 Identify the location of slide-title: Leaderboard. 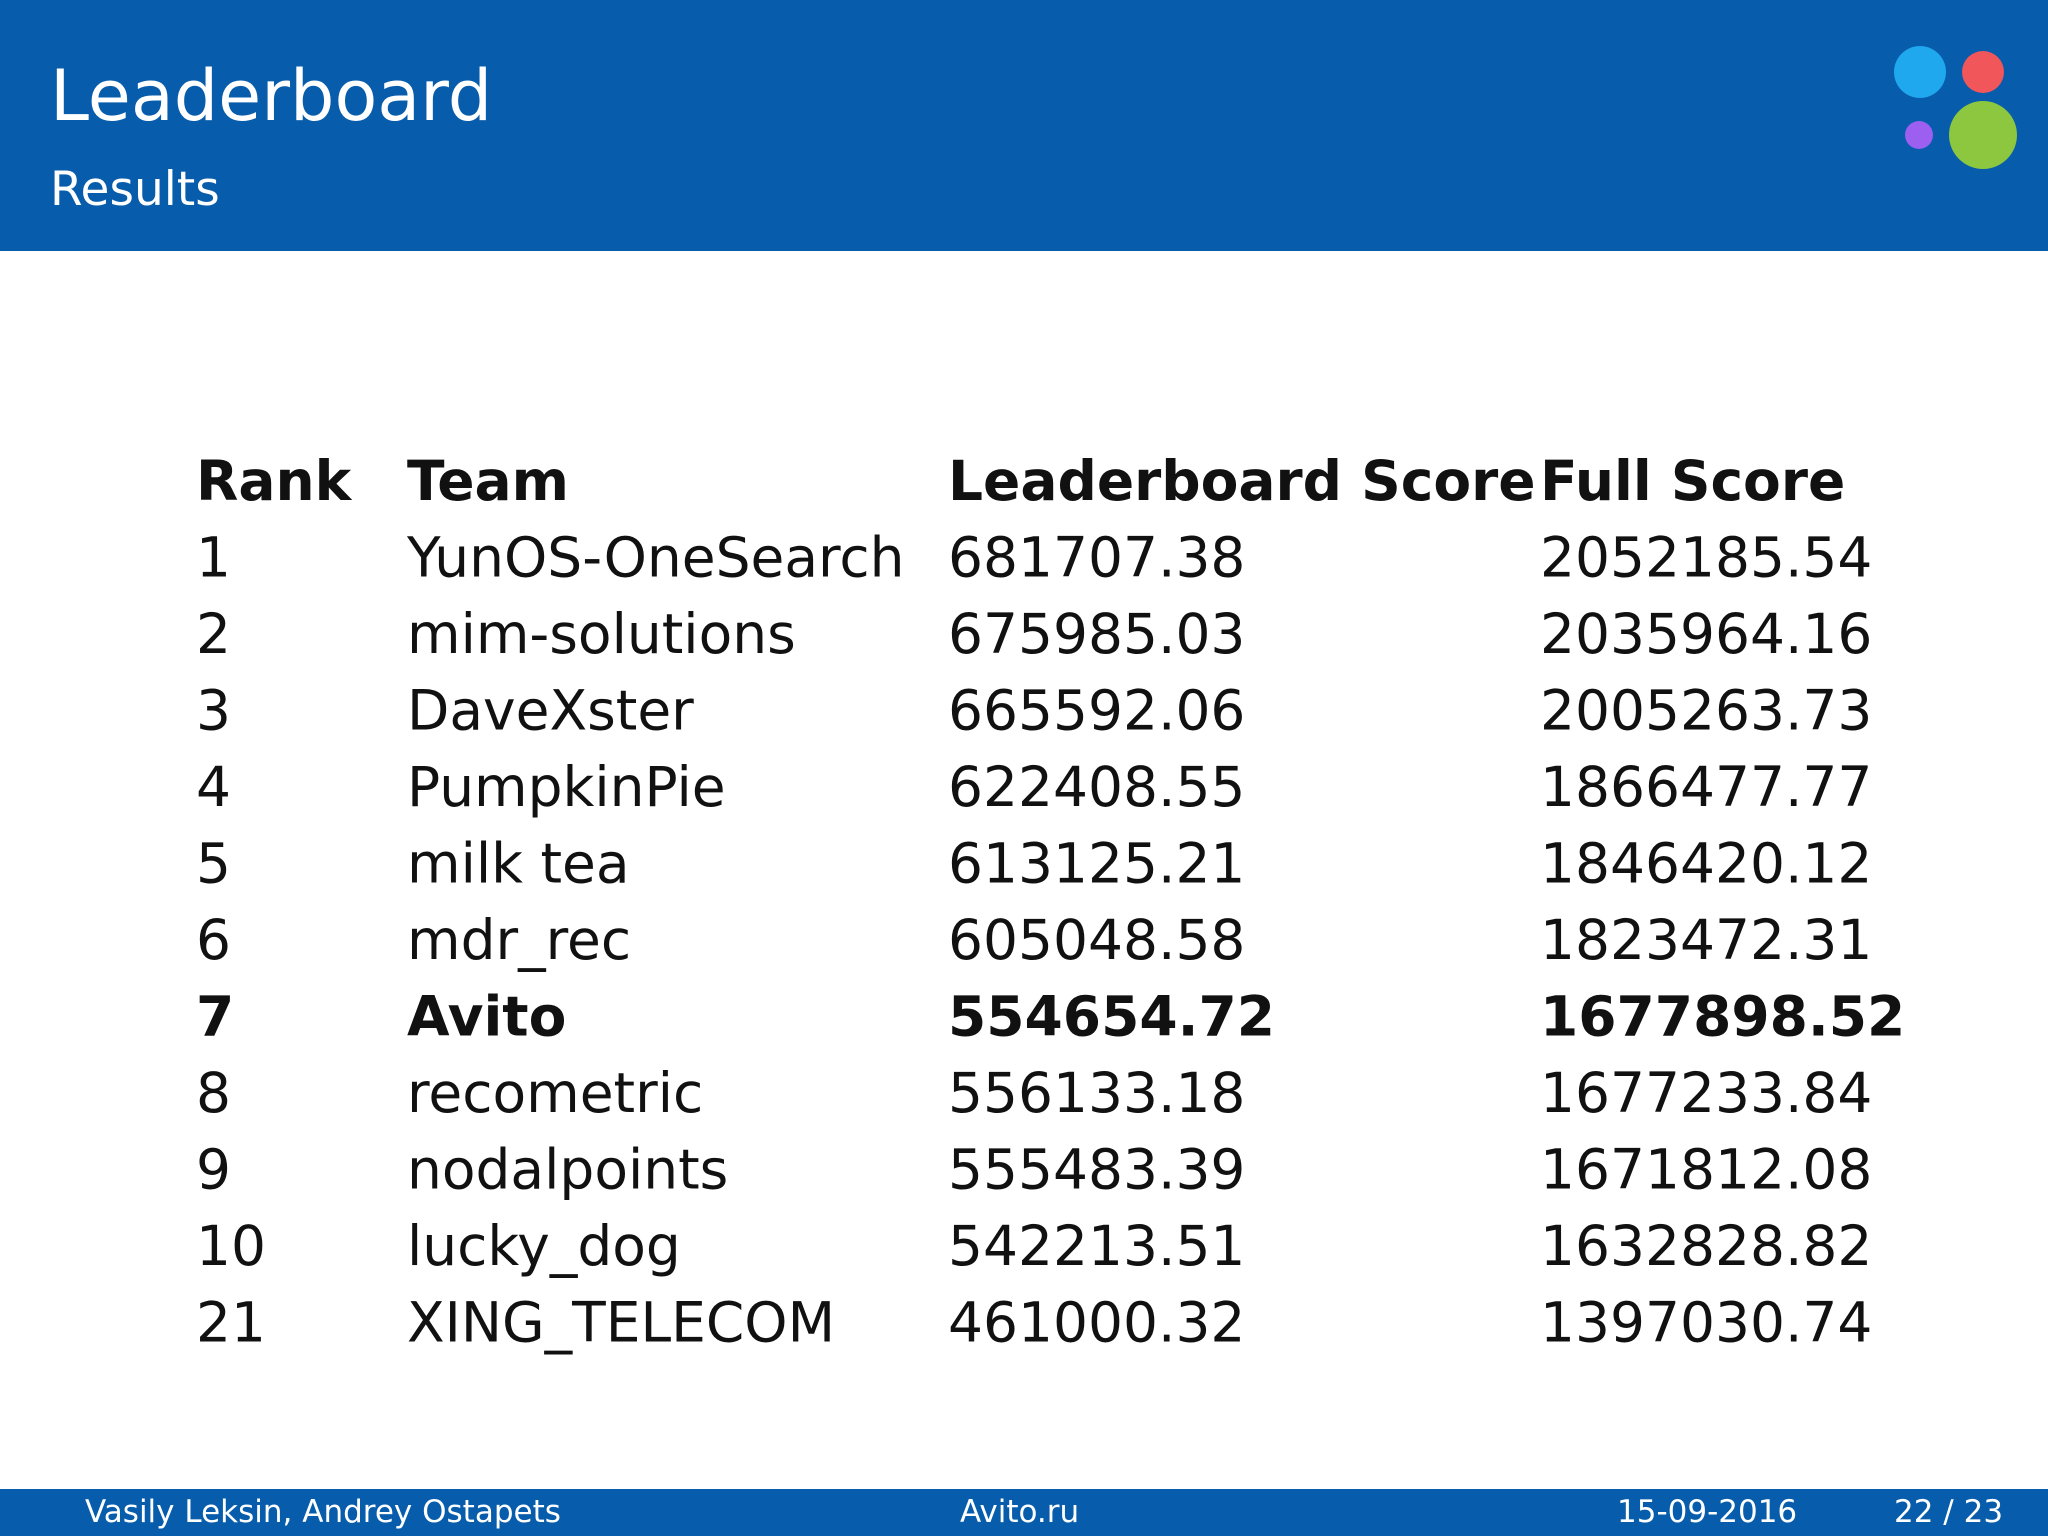
(271, 96).